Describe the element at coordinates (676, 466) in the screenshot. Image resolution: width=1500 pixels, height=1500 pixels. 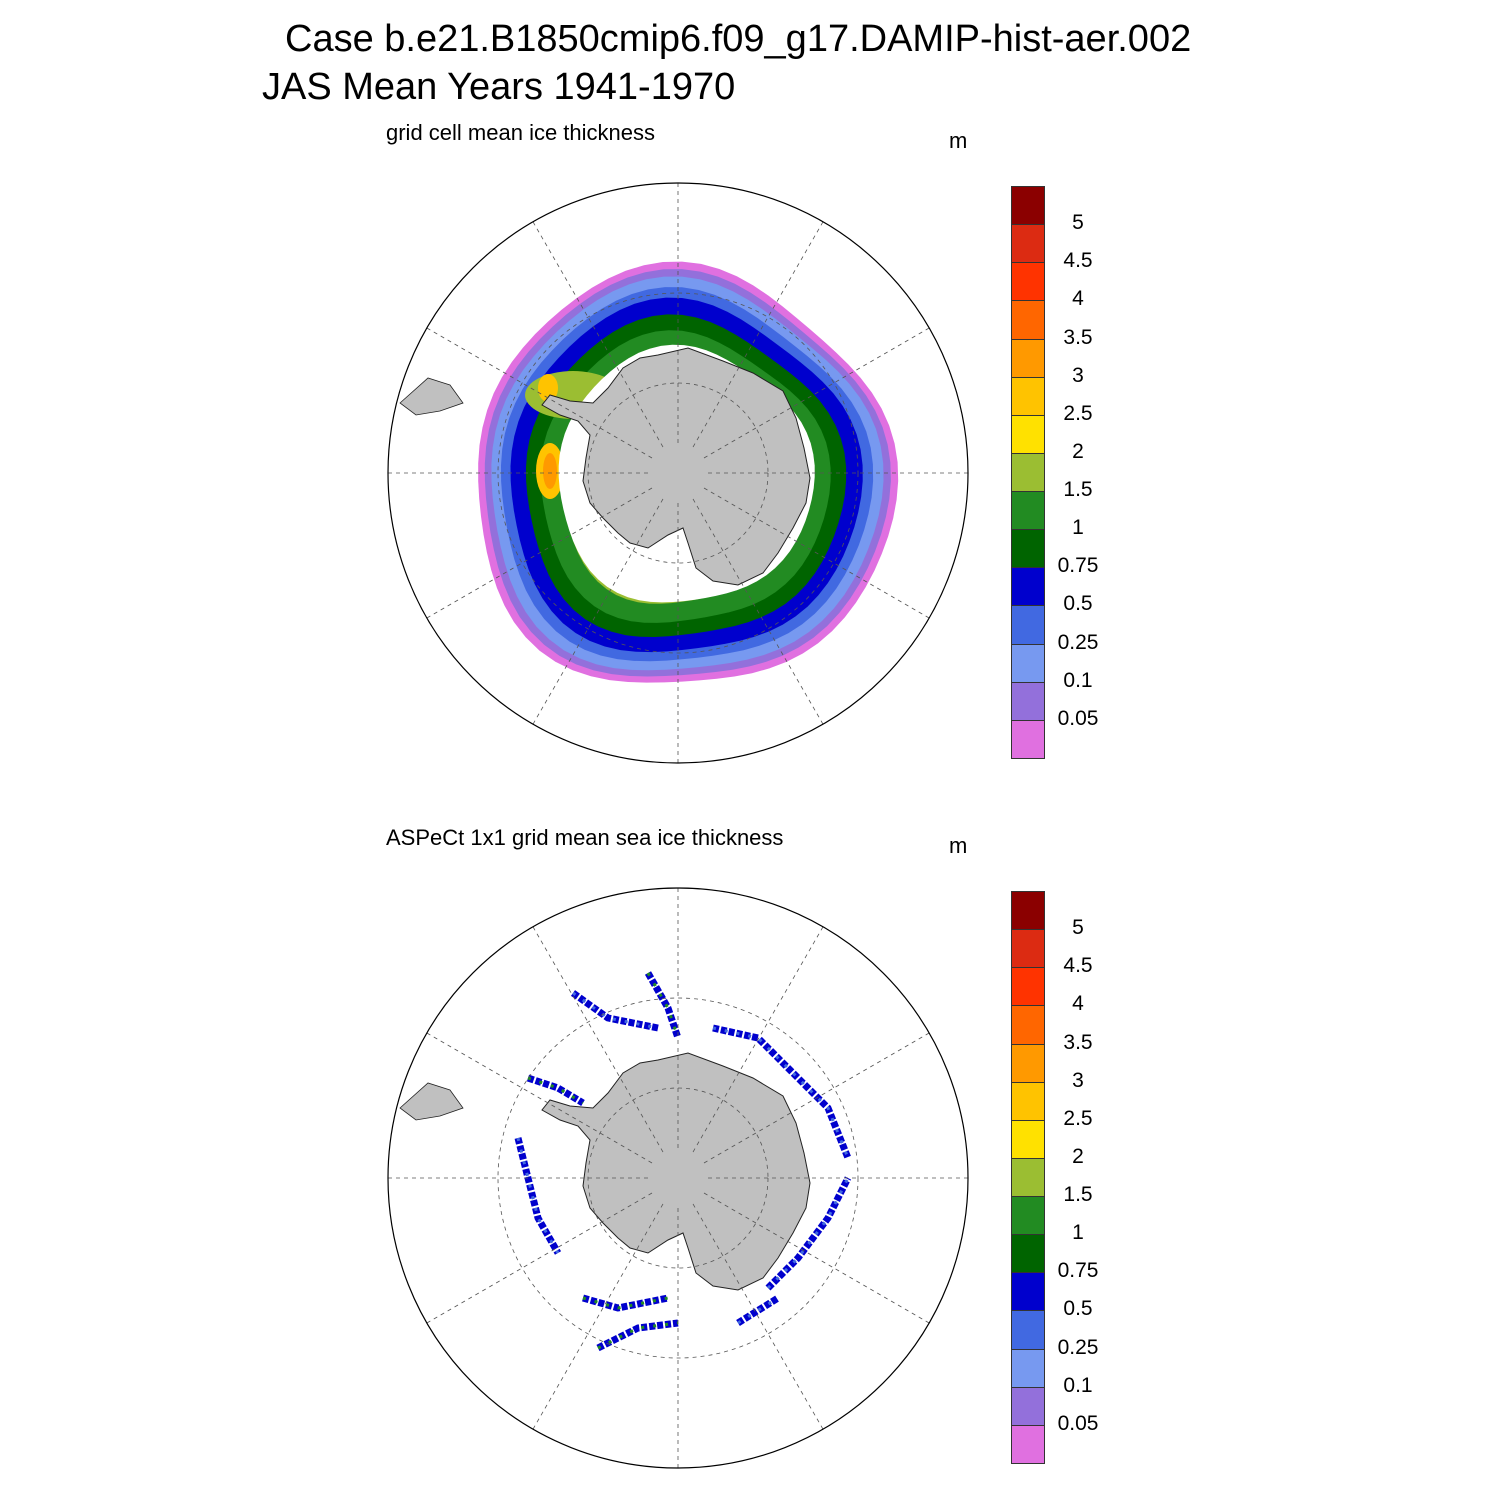
I see `panel1-antarctica-land` at that location.